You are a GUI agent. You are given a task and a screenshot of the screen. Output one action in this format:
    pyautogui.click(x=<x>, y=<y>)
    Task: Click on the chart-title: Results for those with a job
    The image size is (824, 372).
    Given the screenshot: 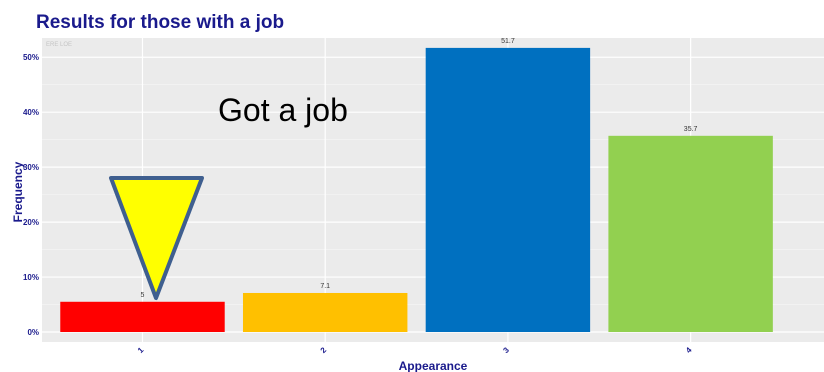 What is the action you would take?
    pyautogui.click(x=160, y=22)
    